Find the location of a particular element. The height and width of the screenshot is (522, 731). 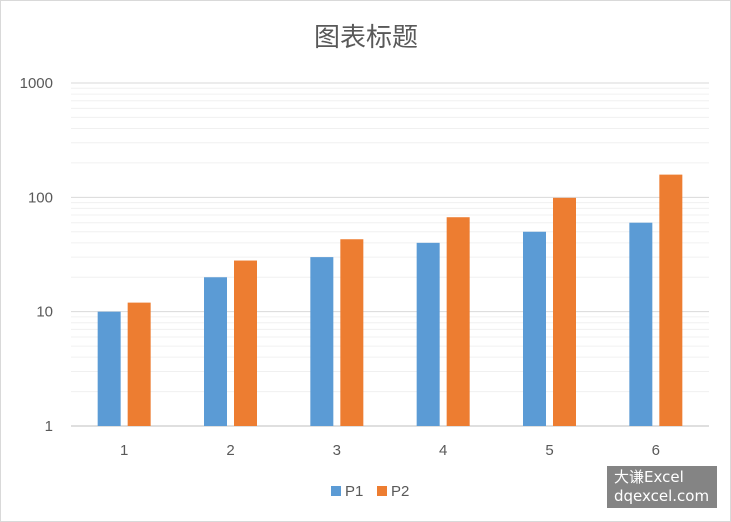

legend-label-p2: P2 is located at coordinates (400, 491).